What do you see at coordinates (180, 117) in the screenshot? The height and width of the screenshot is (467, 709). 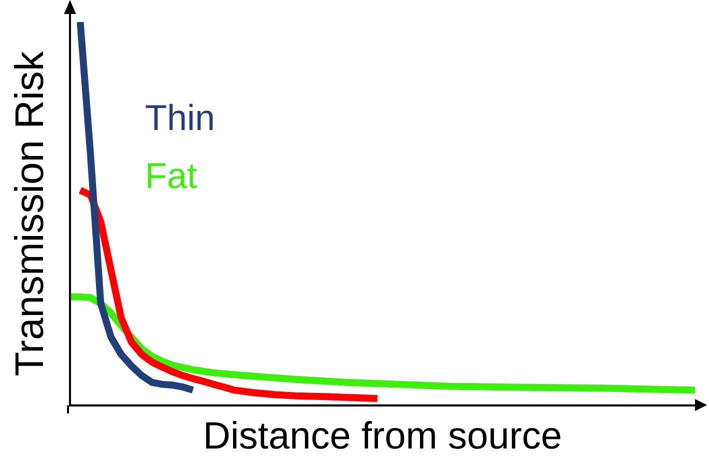 I see `series-label: Thin` at bounding box center [180, 117].